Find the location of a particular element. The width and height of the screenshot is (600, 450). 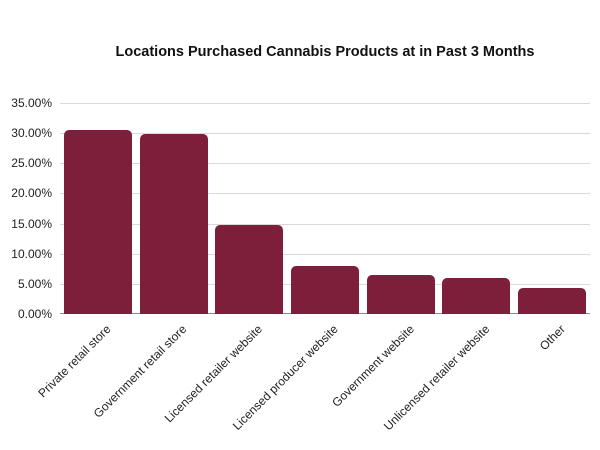

y-tick-label: 0.00% is located at coordinates (34, 314).